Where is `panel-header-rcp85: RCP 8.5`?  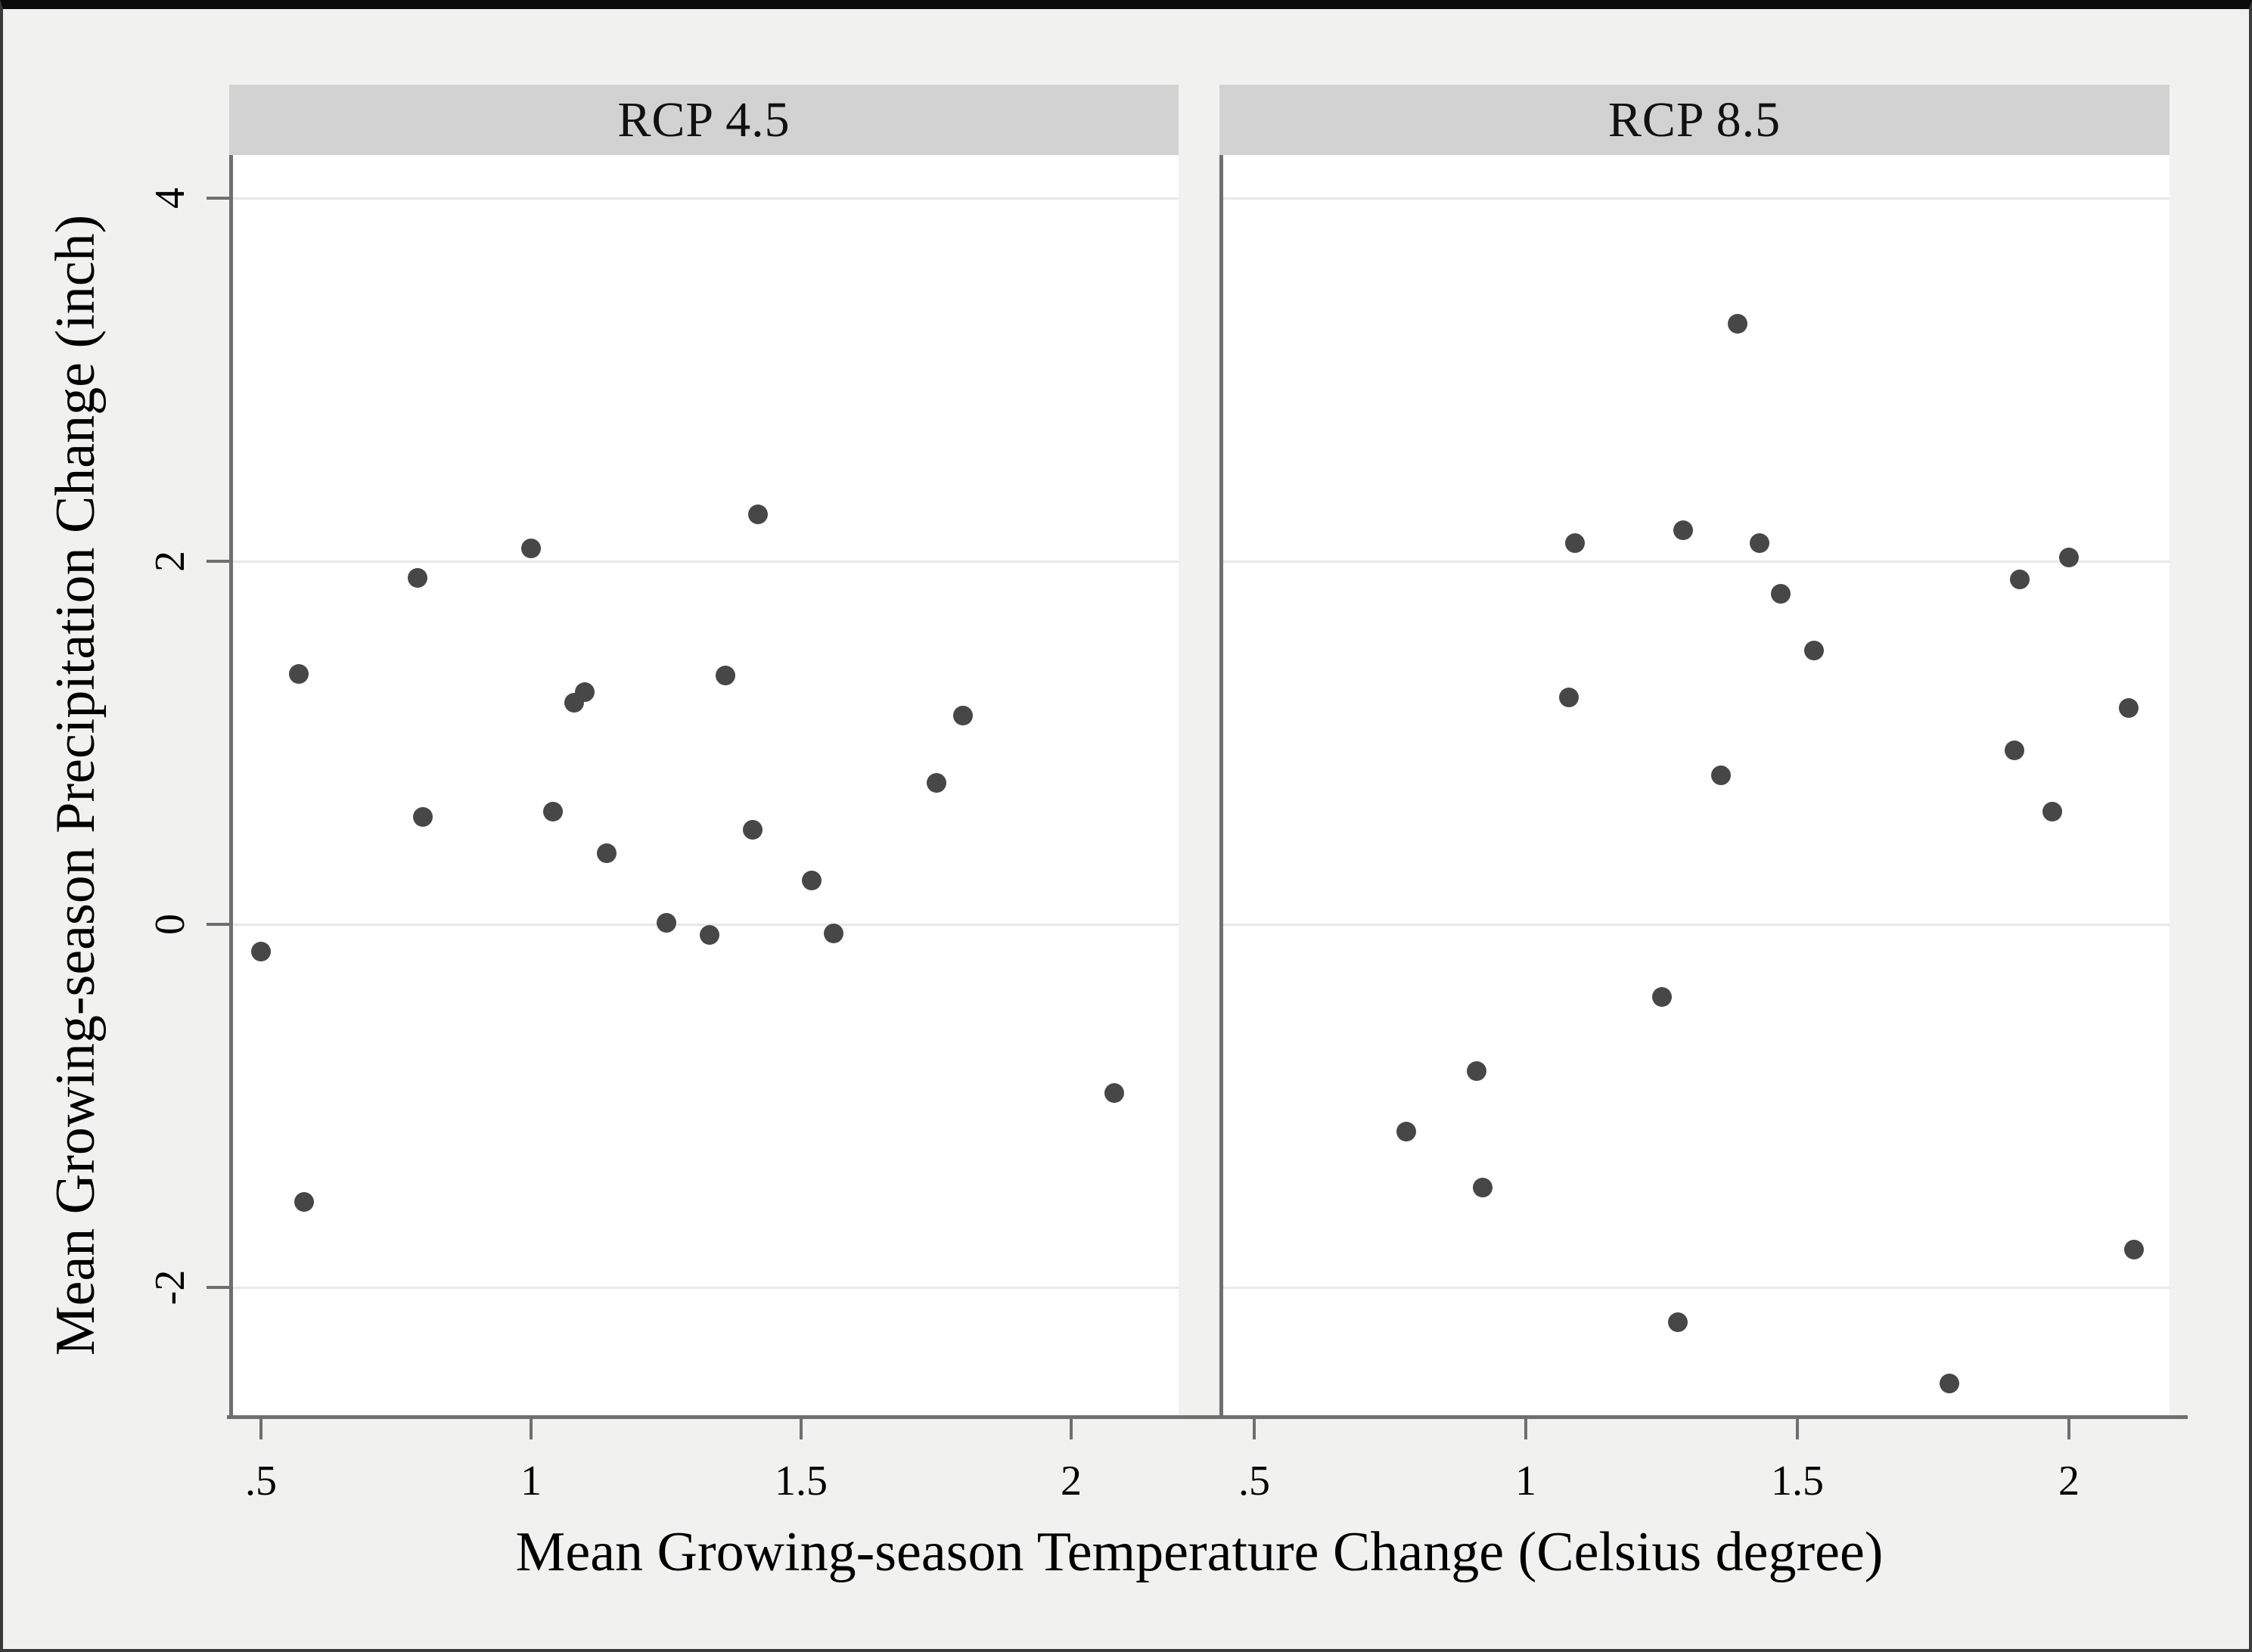
panel-header-rcp85: RCP 8.5 is located at coordinates (1694, 120).